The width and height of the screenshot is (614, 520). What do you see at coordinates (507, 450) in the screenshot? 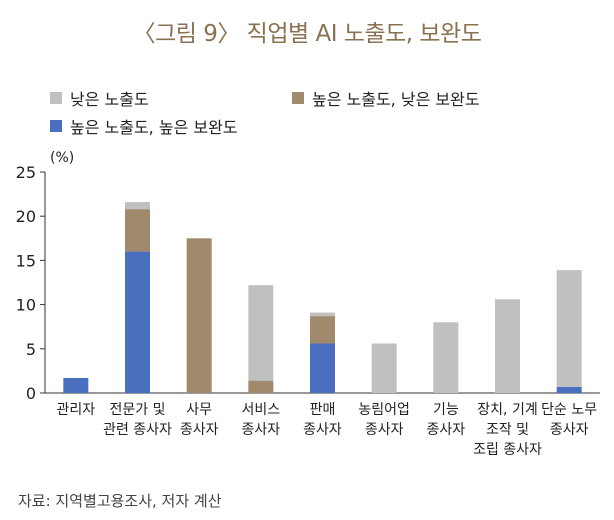
I see `x-tick-label-line: 조립 종사자` at bounding box center [507, 450].